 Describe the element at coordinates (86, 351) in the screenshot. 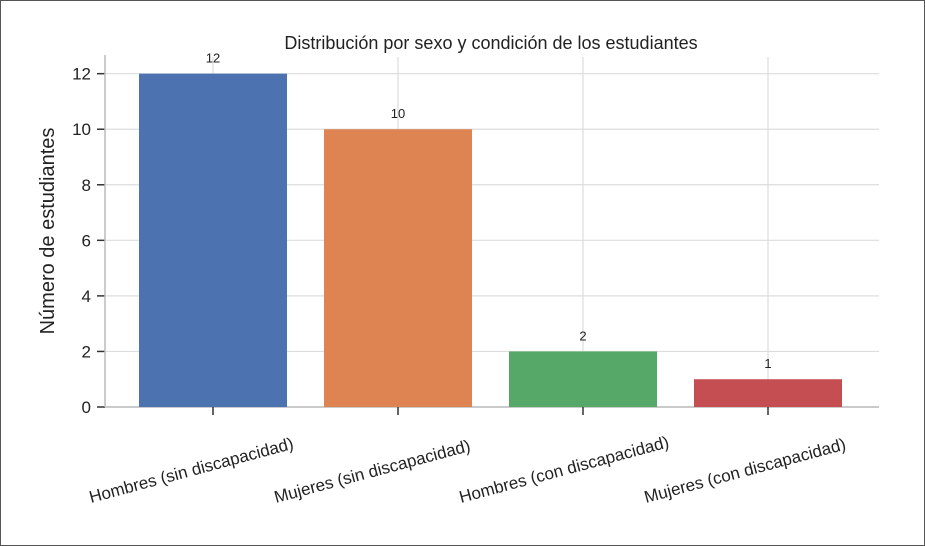

I see `y-tick-label: 2` at that location.